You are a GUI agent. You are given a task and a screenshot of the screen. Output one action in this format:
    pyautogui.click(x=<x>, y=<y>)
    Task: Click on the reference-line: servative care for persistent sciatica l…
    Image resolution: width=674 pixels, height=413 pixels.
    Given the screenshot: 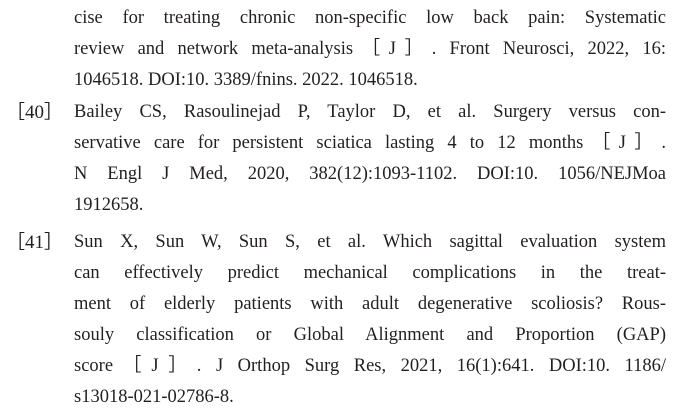 What is the action you would take?
    pyautogui.click(x=370, y=143)
    